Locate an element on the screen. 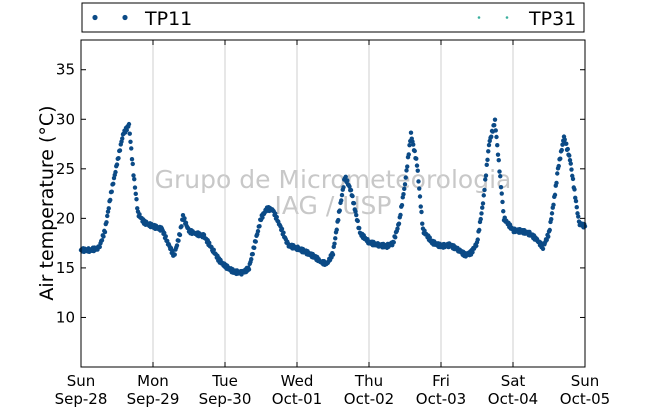  legend-marker-tp31-b is located at coordinates (507, 17).